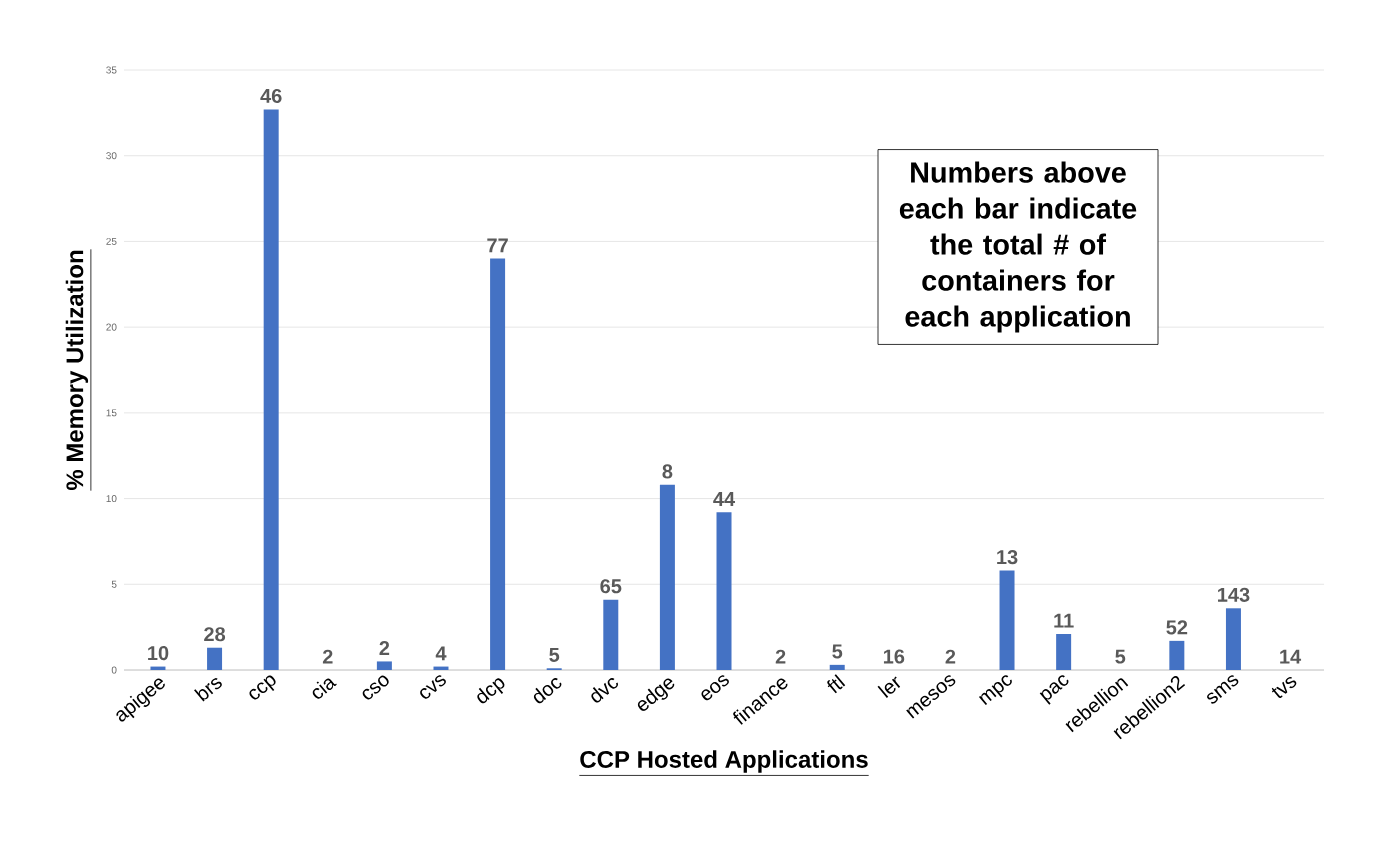  Describe the element at coordinates (605, 690) in the screenshot. I see `x-tick-label: dvc` at that location.